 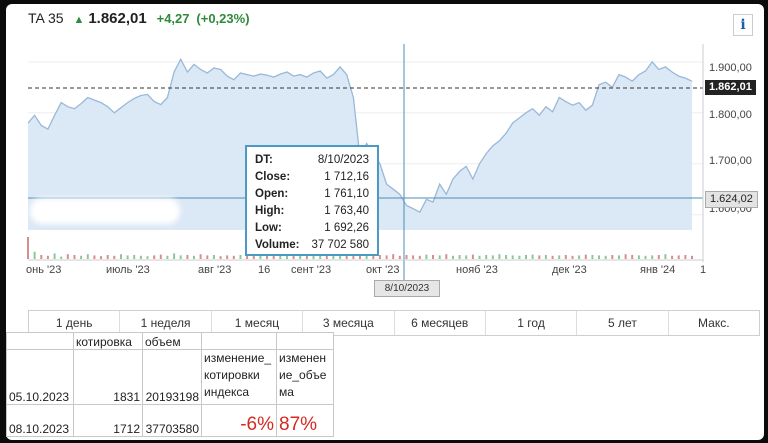 What do you see at coordinates (264, 270) in the screenshot?
I see `x-tick-label: 16` at bounding box center [264, 270].